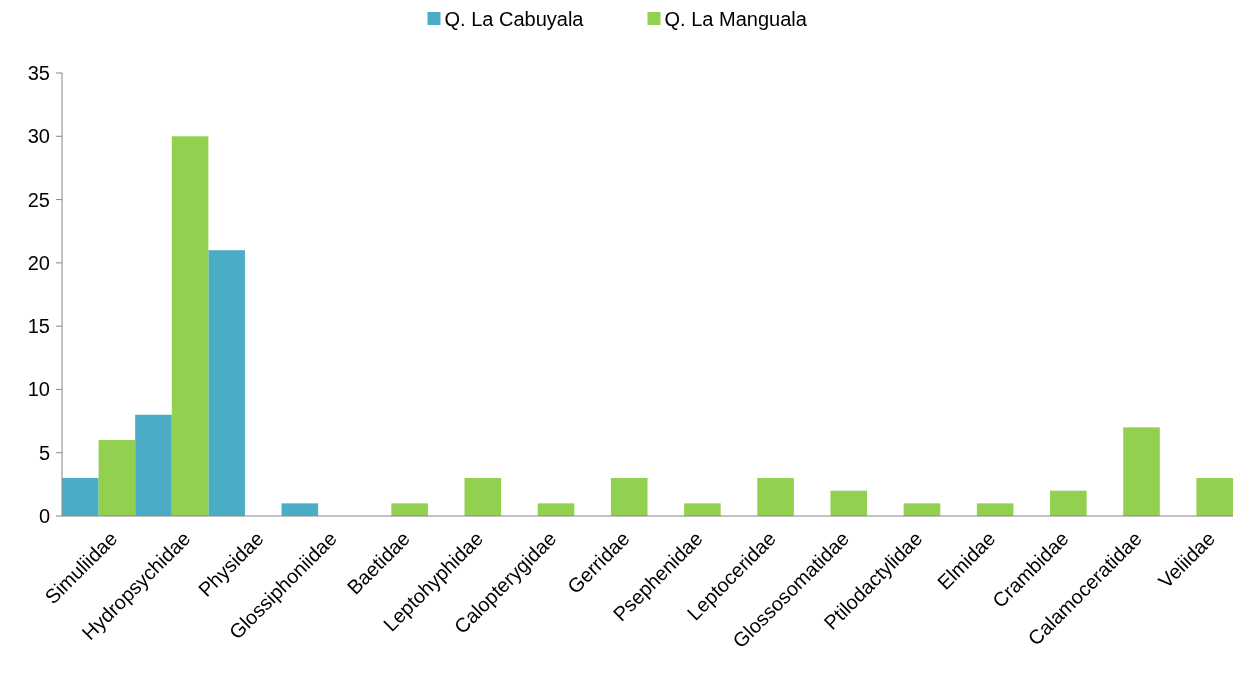 This screenshot has height=679, width=1235. What do you see at coordinates (736, 19) in the screenshot?
I see `legend-label: Q. La Manguala` at bounding box center [736, 19].